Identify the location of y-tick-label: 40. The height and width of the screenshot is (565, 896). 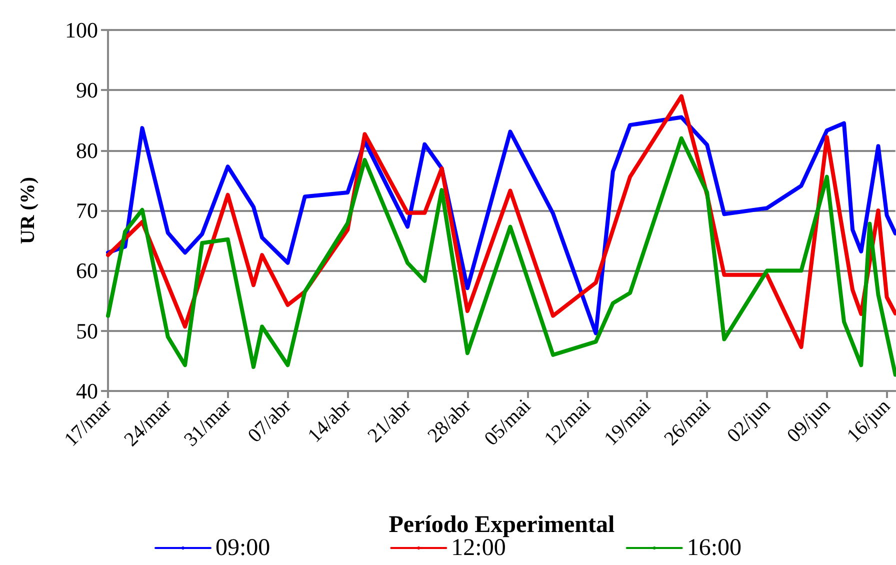
(87, 391).